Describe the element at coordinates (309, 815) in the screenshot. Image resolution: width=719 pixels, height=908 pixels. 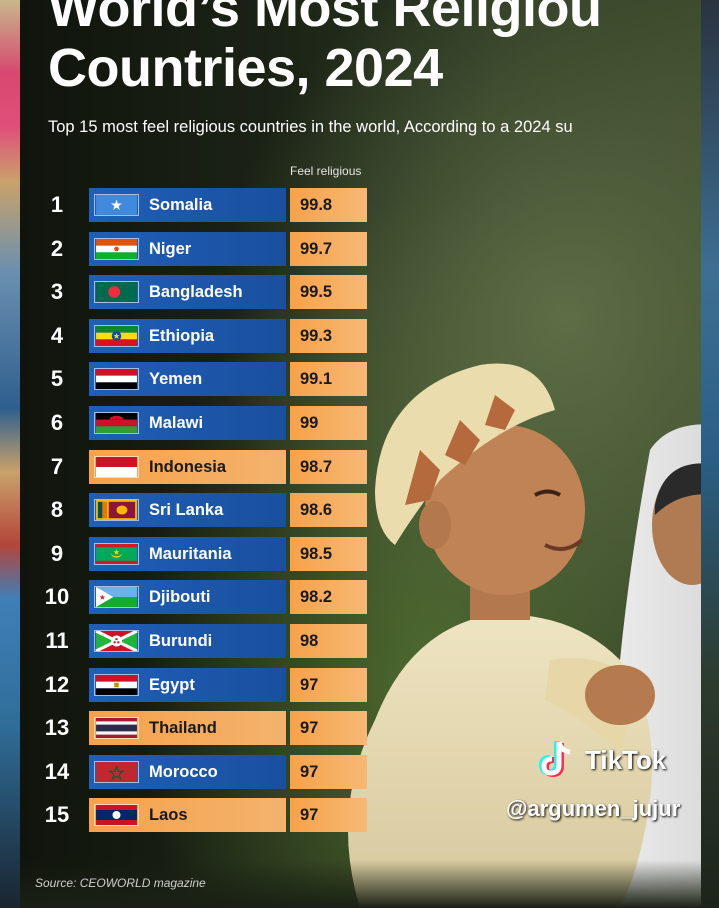
I see `value-label-laos: 97` at that location.